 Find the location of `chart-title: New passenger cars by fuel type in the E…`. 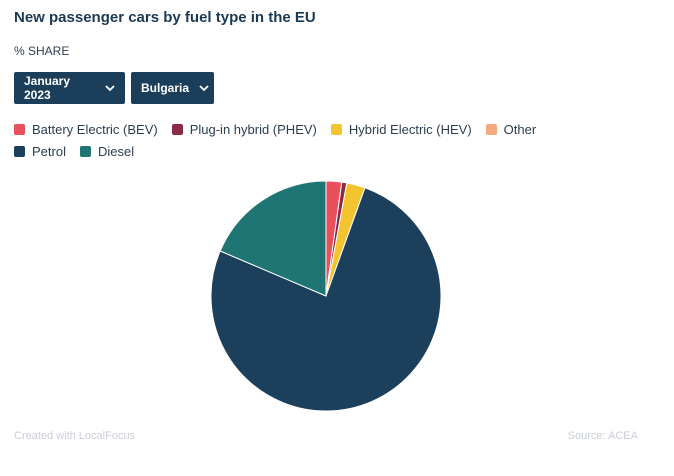

chart-title: New passenger cars by fuel type in the E… is located at coordinates (165, 17).